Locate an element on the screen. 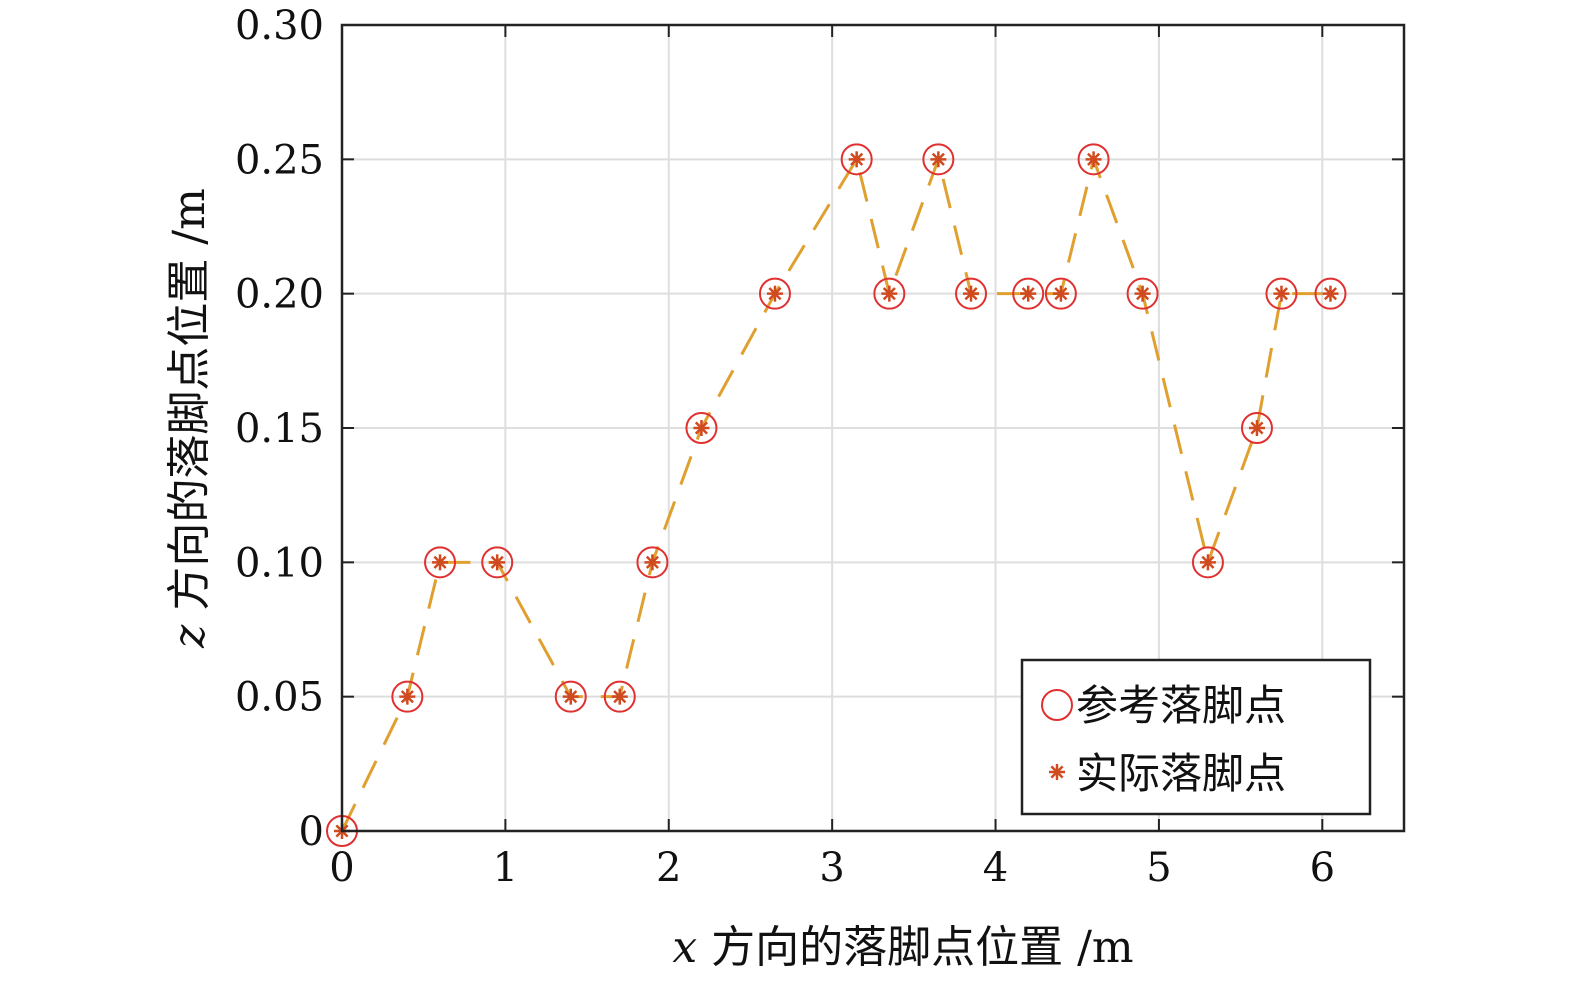 Image resolution: width=1575 pixels, height=982 pixels. x-tick-label: 0 is located at coordinates (341, 868).